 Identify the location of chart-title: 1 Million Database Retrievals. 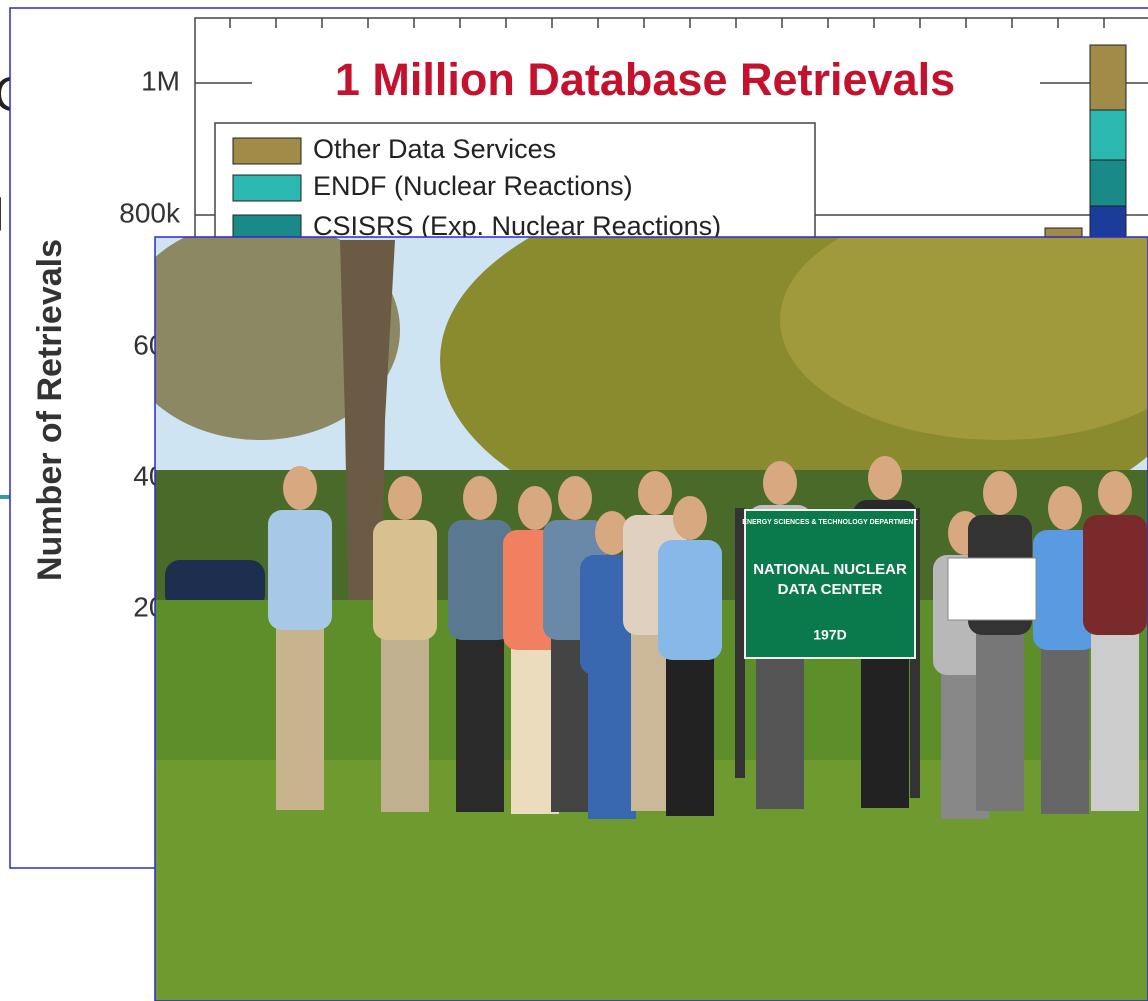
(645, 79).